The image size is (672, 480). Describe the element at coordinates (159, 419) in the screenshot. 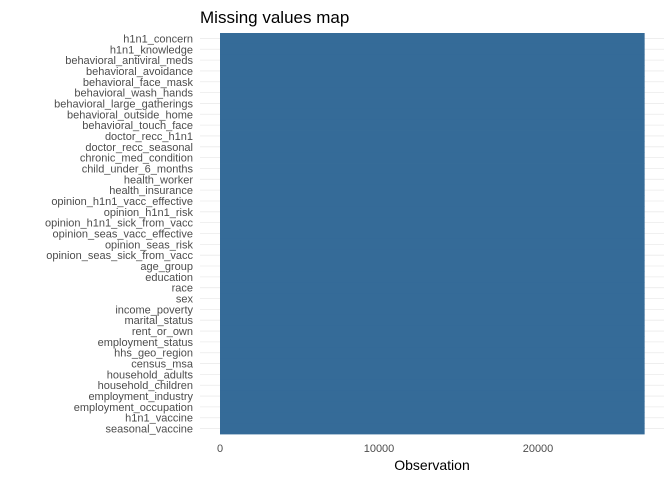

I see `y-tick-label: h1n1_vaccine` at that location.